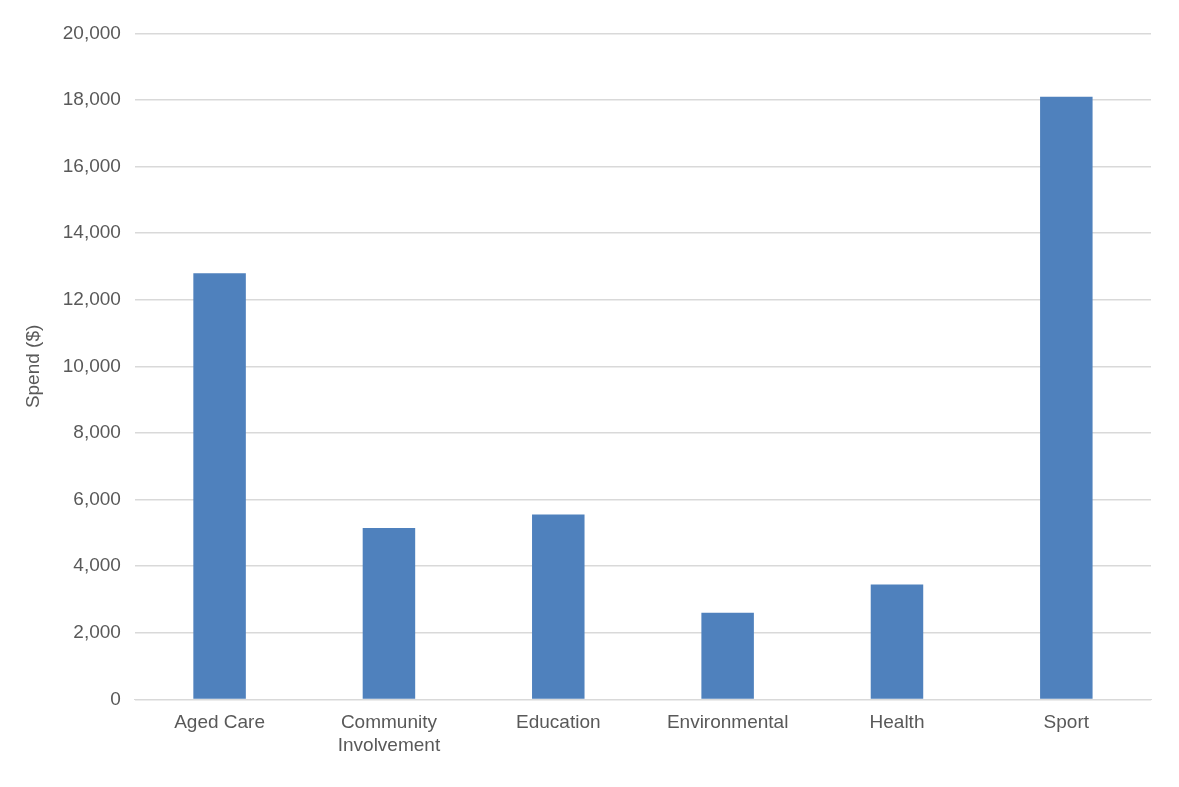  I want to click on y-axis-title: Spend ($), so click(32, 366).